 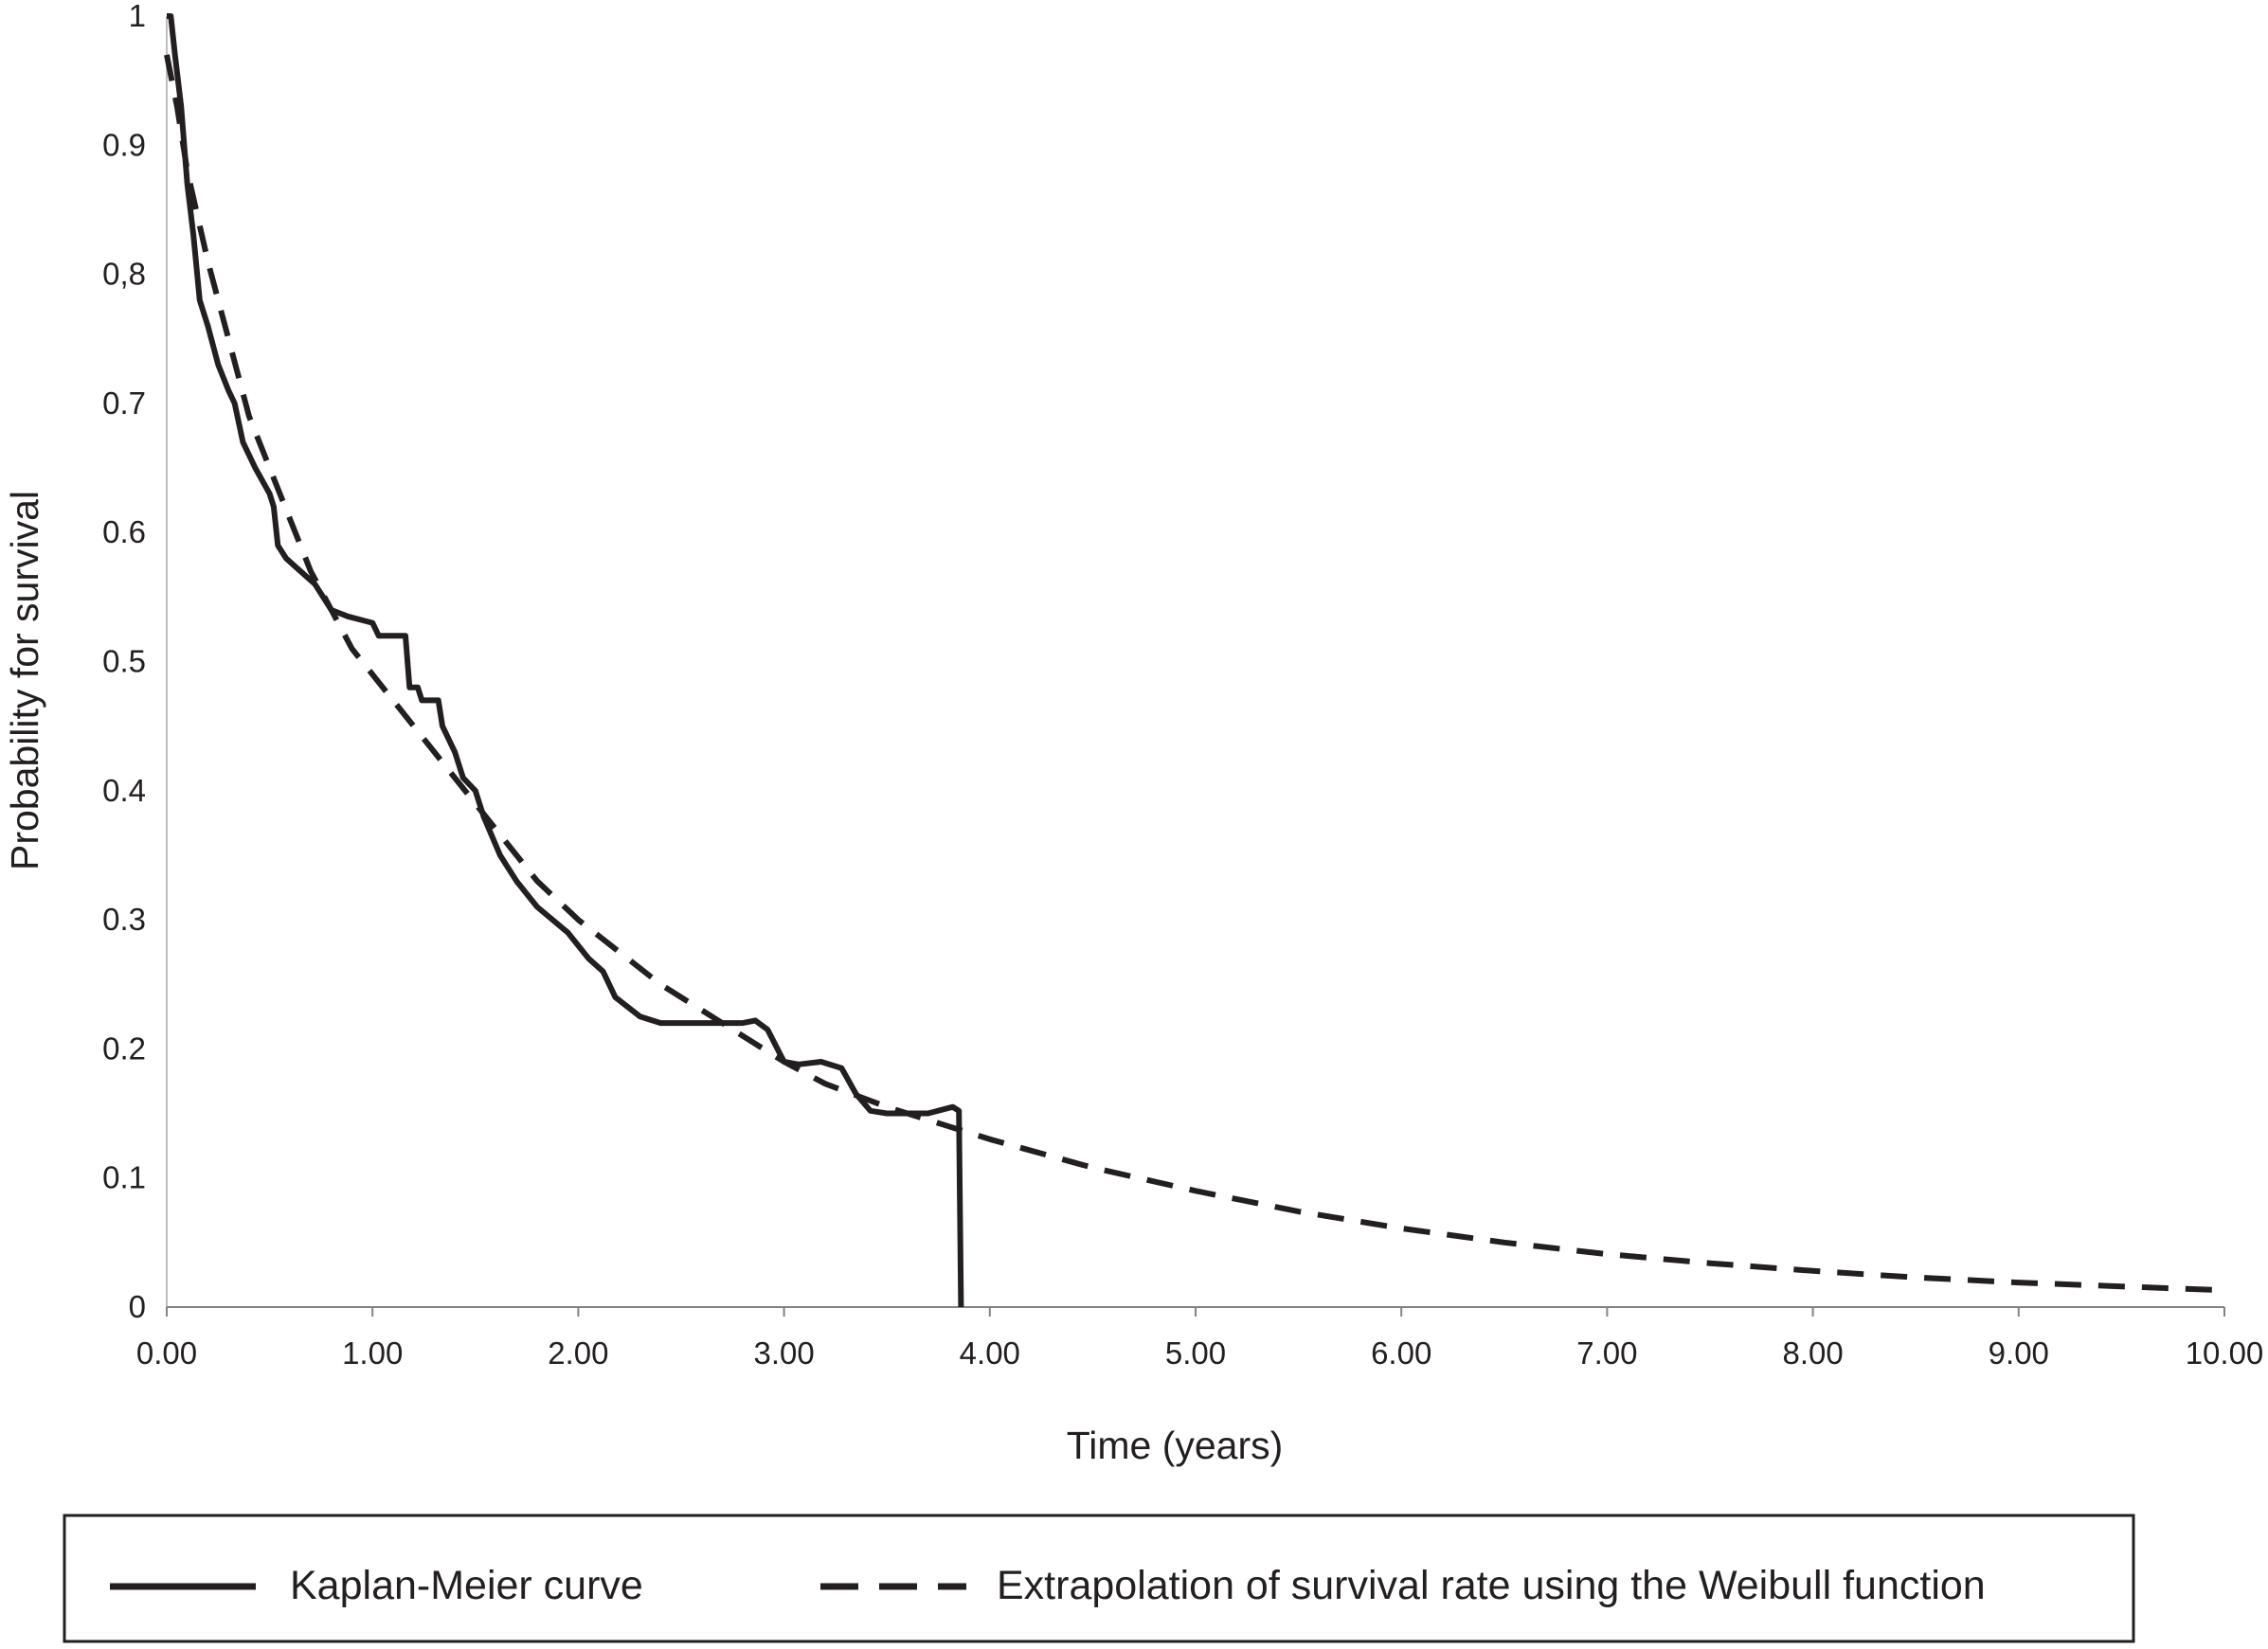 What do you see at coordinates (137, 16) in the screenshot?
I see `y-tick-label: 1` at bounding box center [137, 16].